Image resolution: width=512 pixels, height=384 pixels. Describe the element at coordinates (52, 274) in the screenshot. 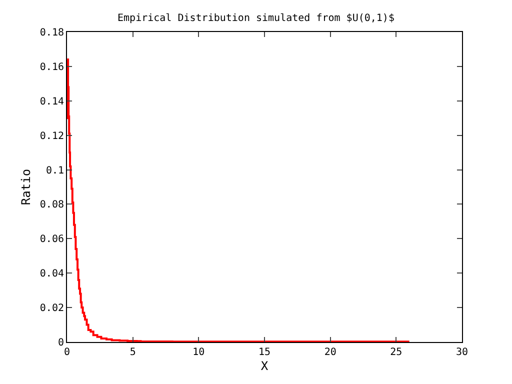

I see `y-tick-label: 0.04` at that location.